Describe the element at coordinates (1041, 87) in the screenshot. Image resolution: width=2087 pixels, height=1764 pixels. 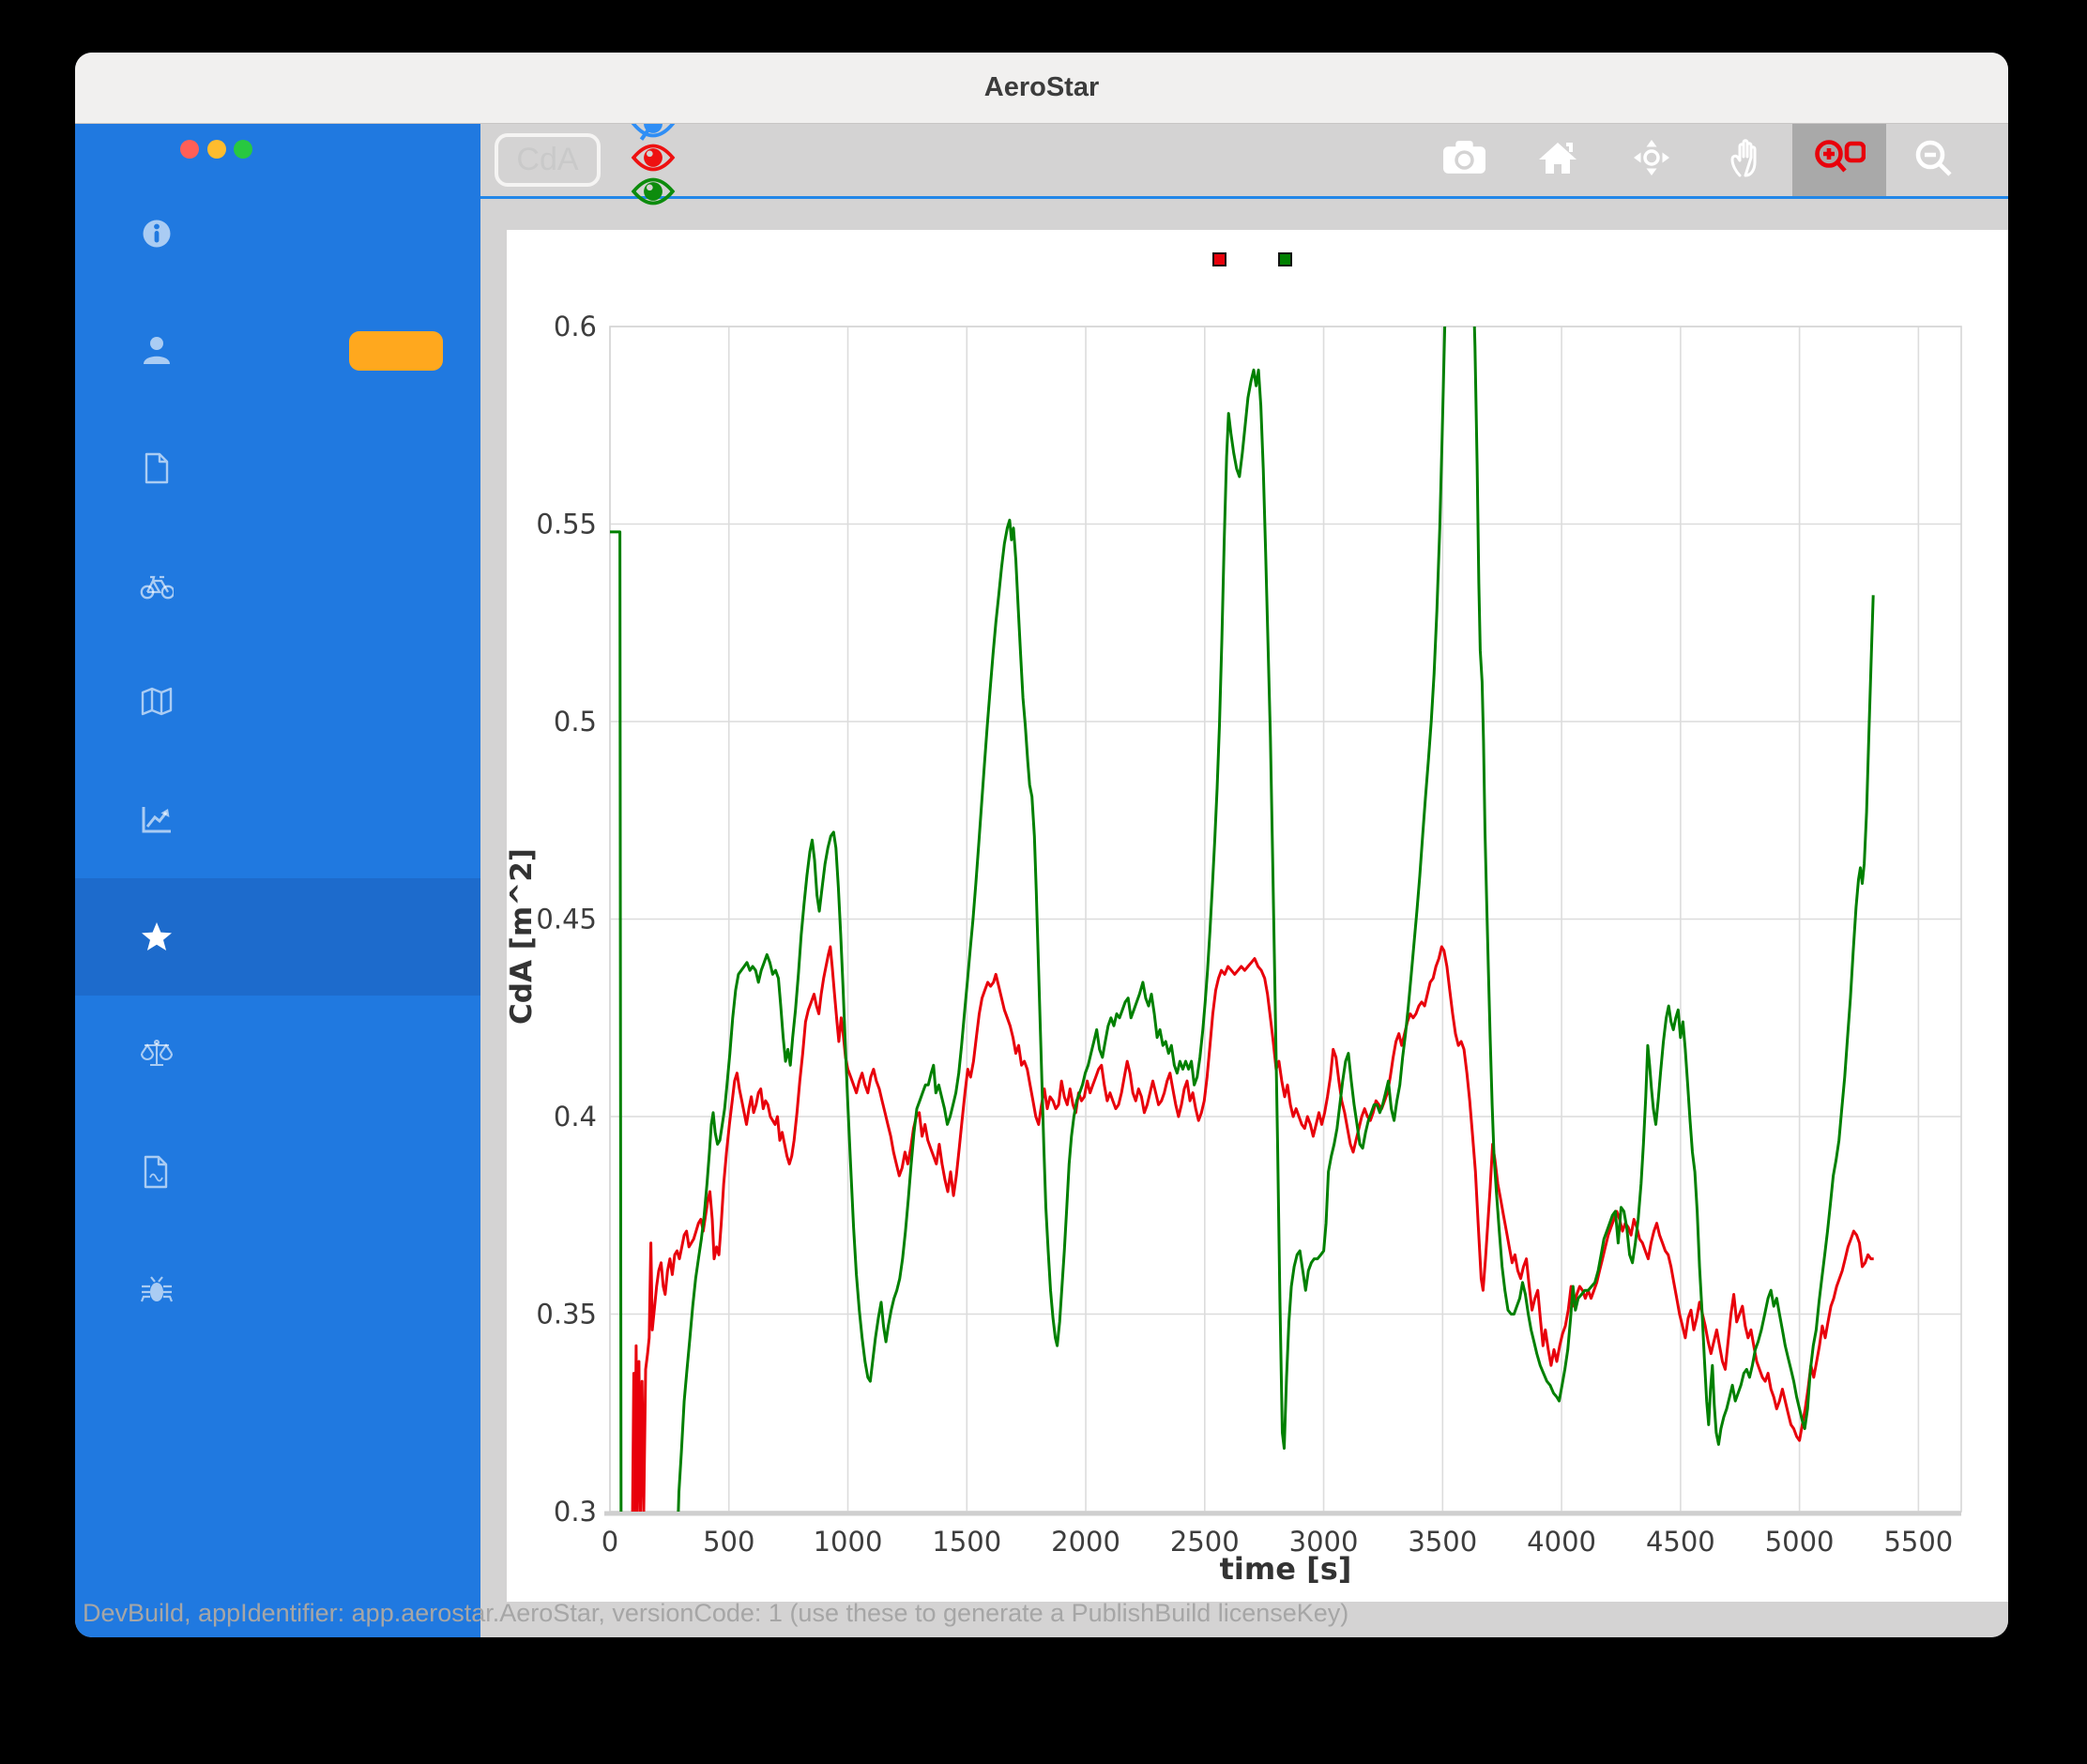
I see `window-title: AeroStar` at that location.